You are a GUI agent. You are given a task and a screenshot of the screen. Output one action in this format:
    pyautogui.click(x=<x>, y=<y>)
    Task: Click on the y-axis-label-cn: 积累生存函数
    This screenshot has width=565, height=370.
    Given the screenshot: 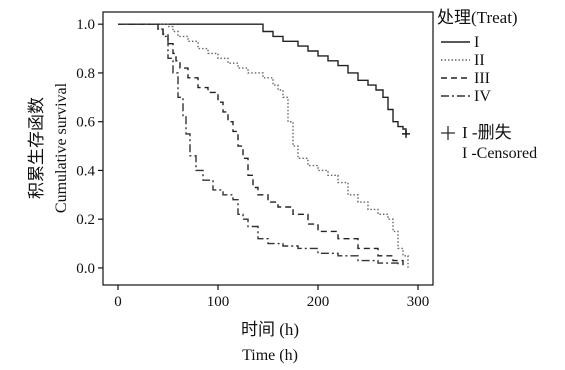 What is the action you would take?
    pyautogui.click(x=36, y=148)
    